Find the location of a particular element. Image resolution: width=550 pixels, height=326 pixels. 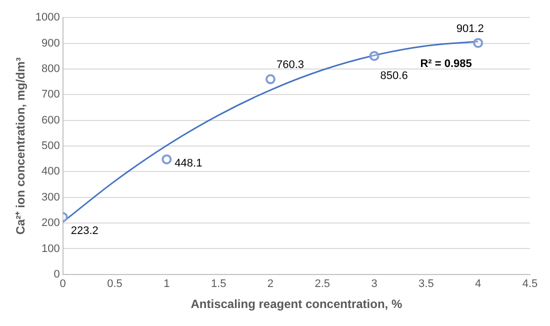

y-tick-label: 100 is located at coordinates (51, 248).